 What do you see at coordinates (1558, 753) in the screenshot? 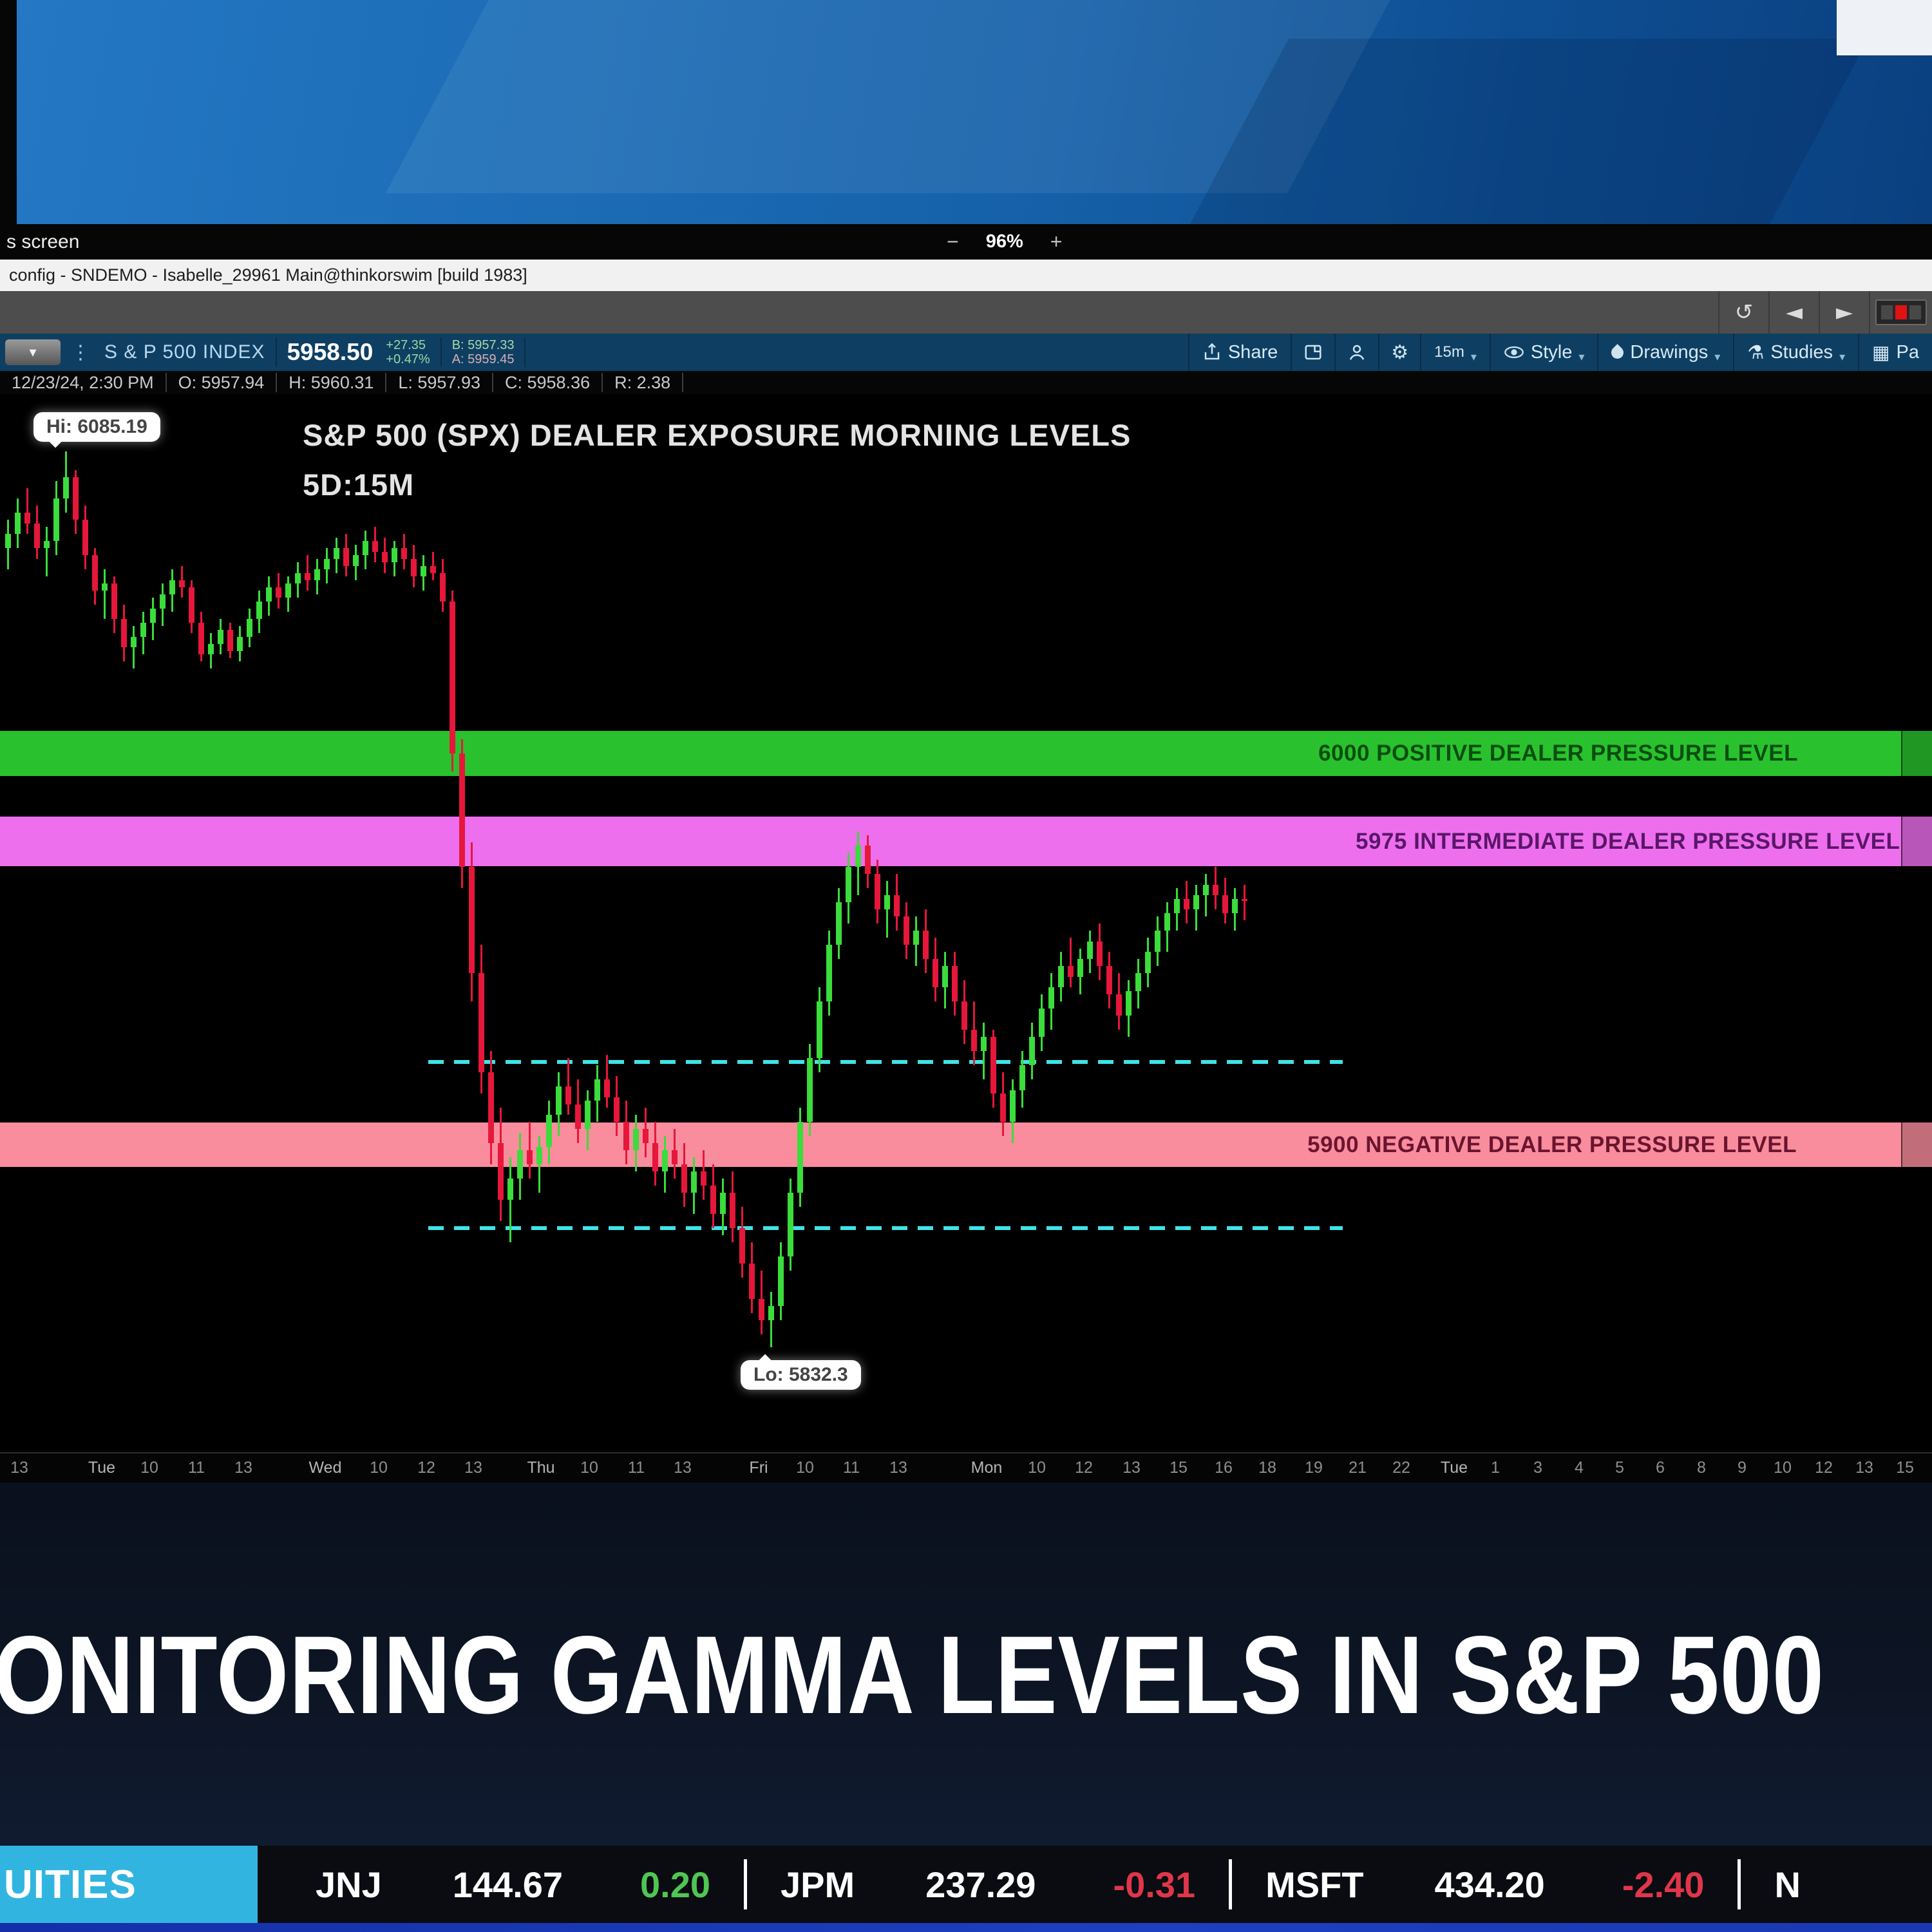
I see `positive-dealer-pressure-label: 6000 POSITIVE DEALER PRESSURE LEVEL` at bounding box center [1558, 753].